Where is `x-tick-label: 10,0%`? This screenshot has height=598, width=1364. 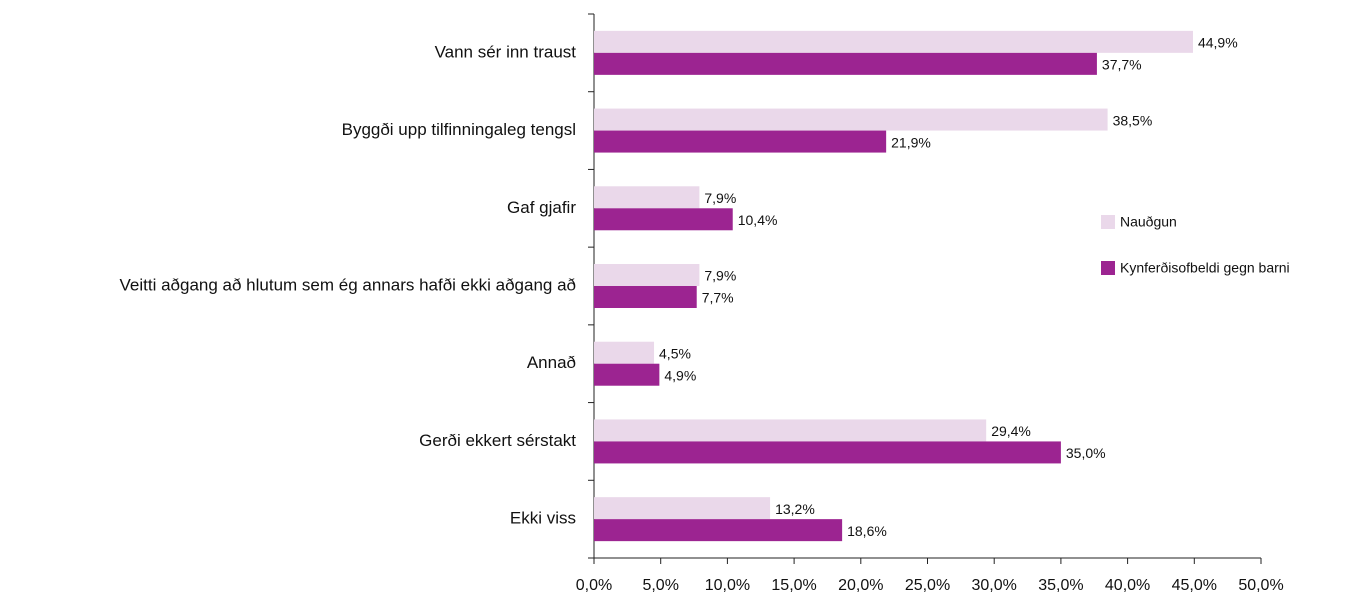
x-tick-label: 10,0% is located at coordinates (727, 585).